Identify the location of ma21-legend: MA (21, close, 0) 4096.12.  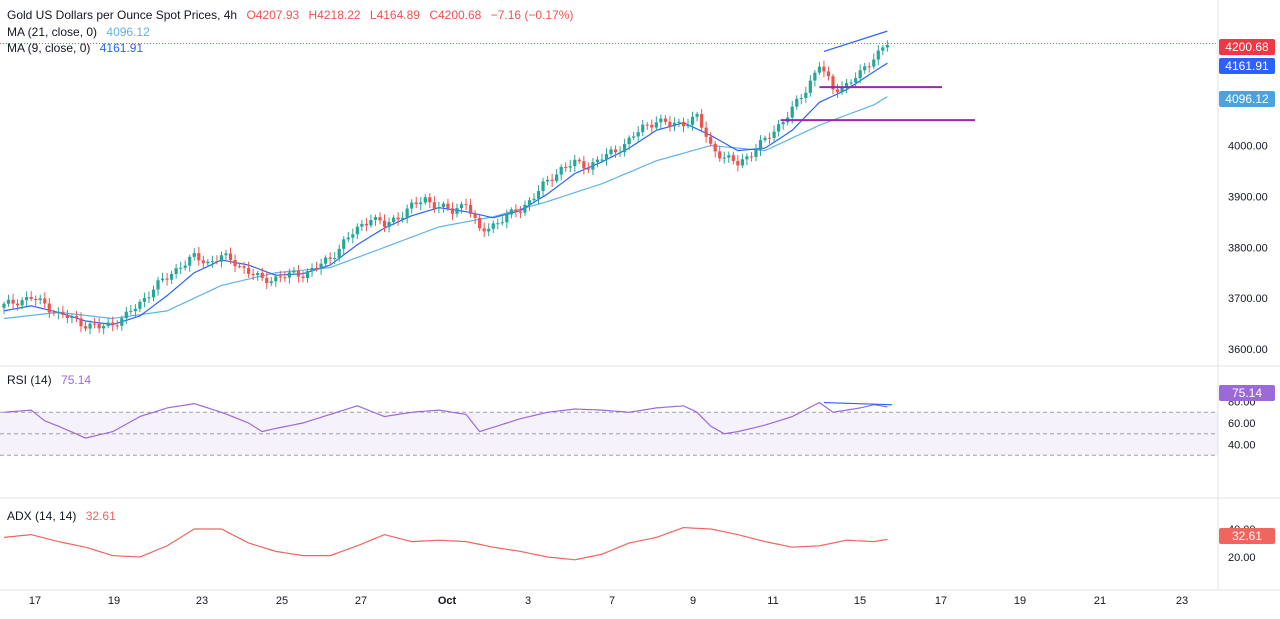
(78, 32).